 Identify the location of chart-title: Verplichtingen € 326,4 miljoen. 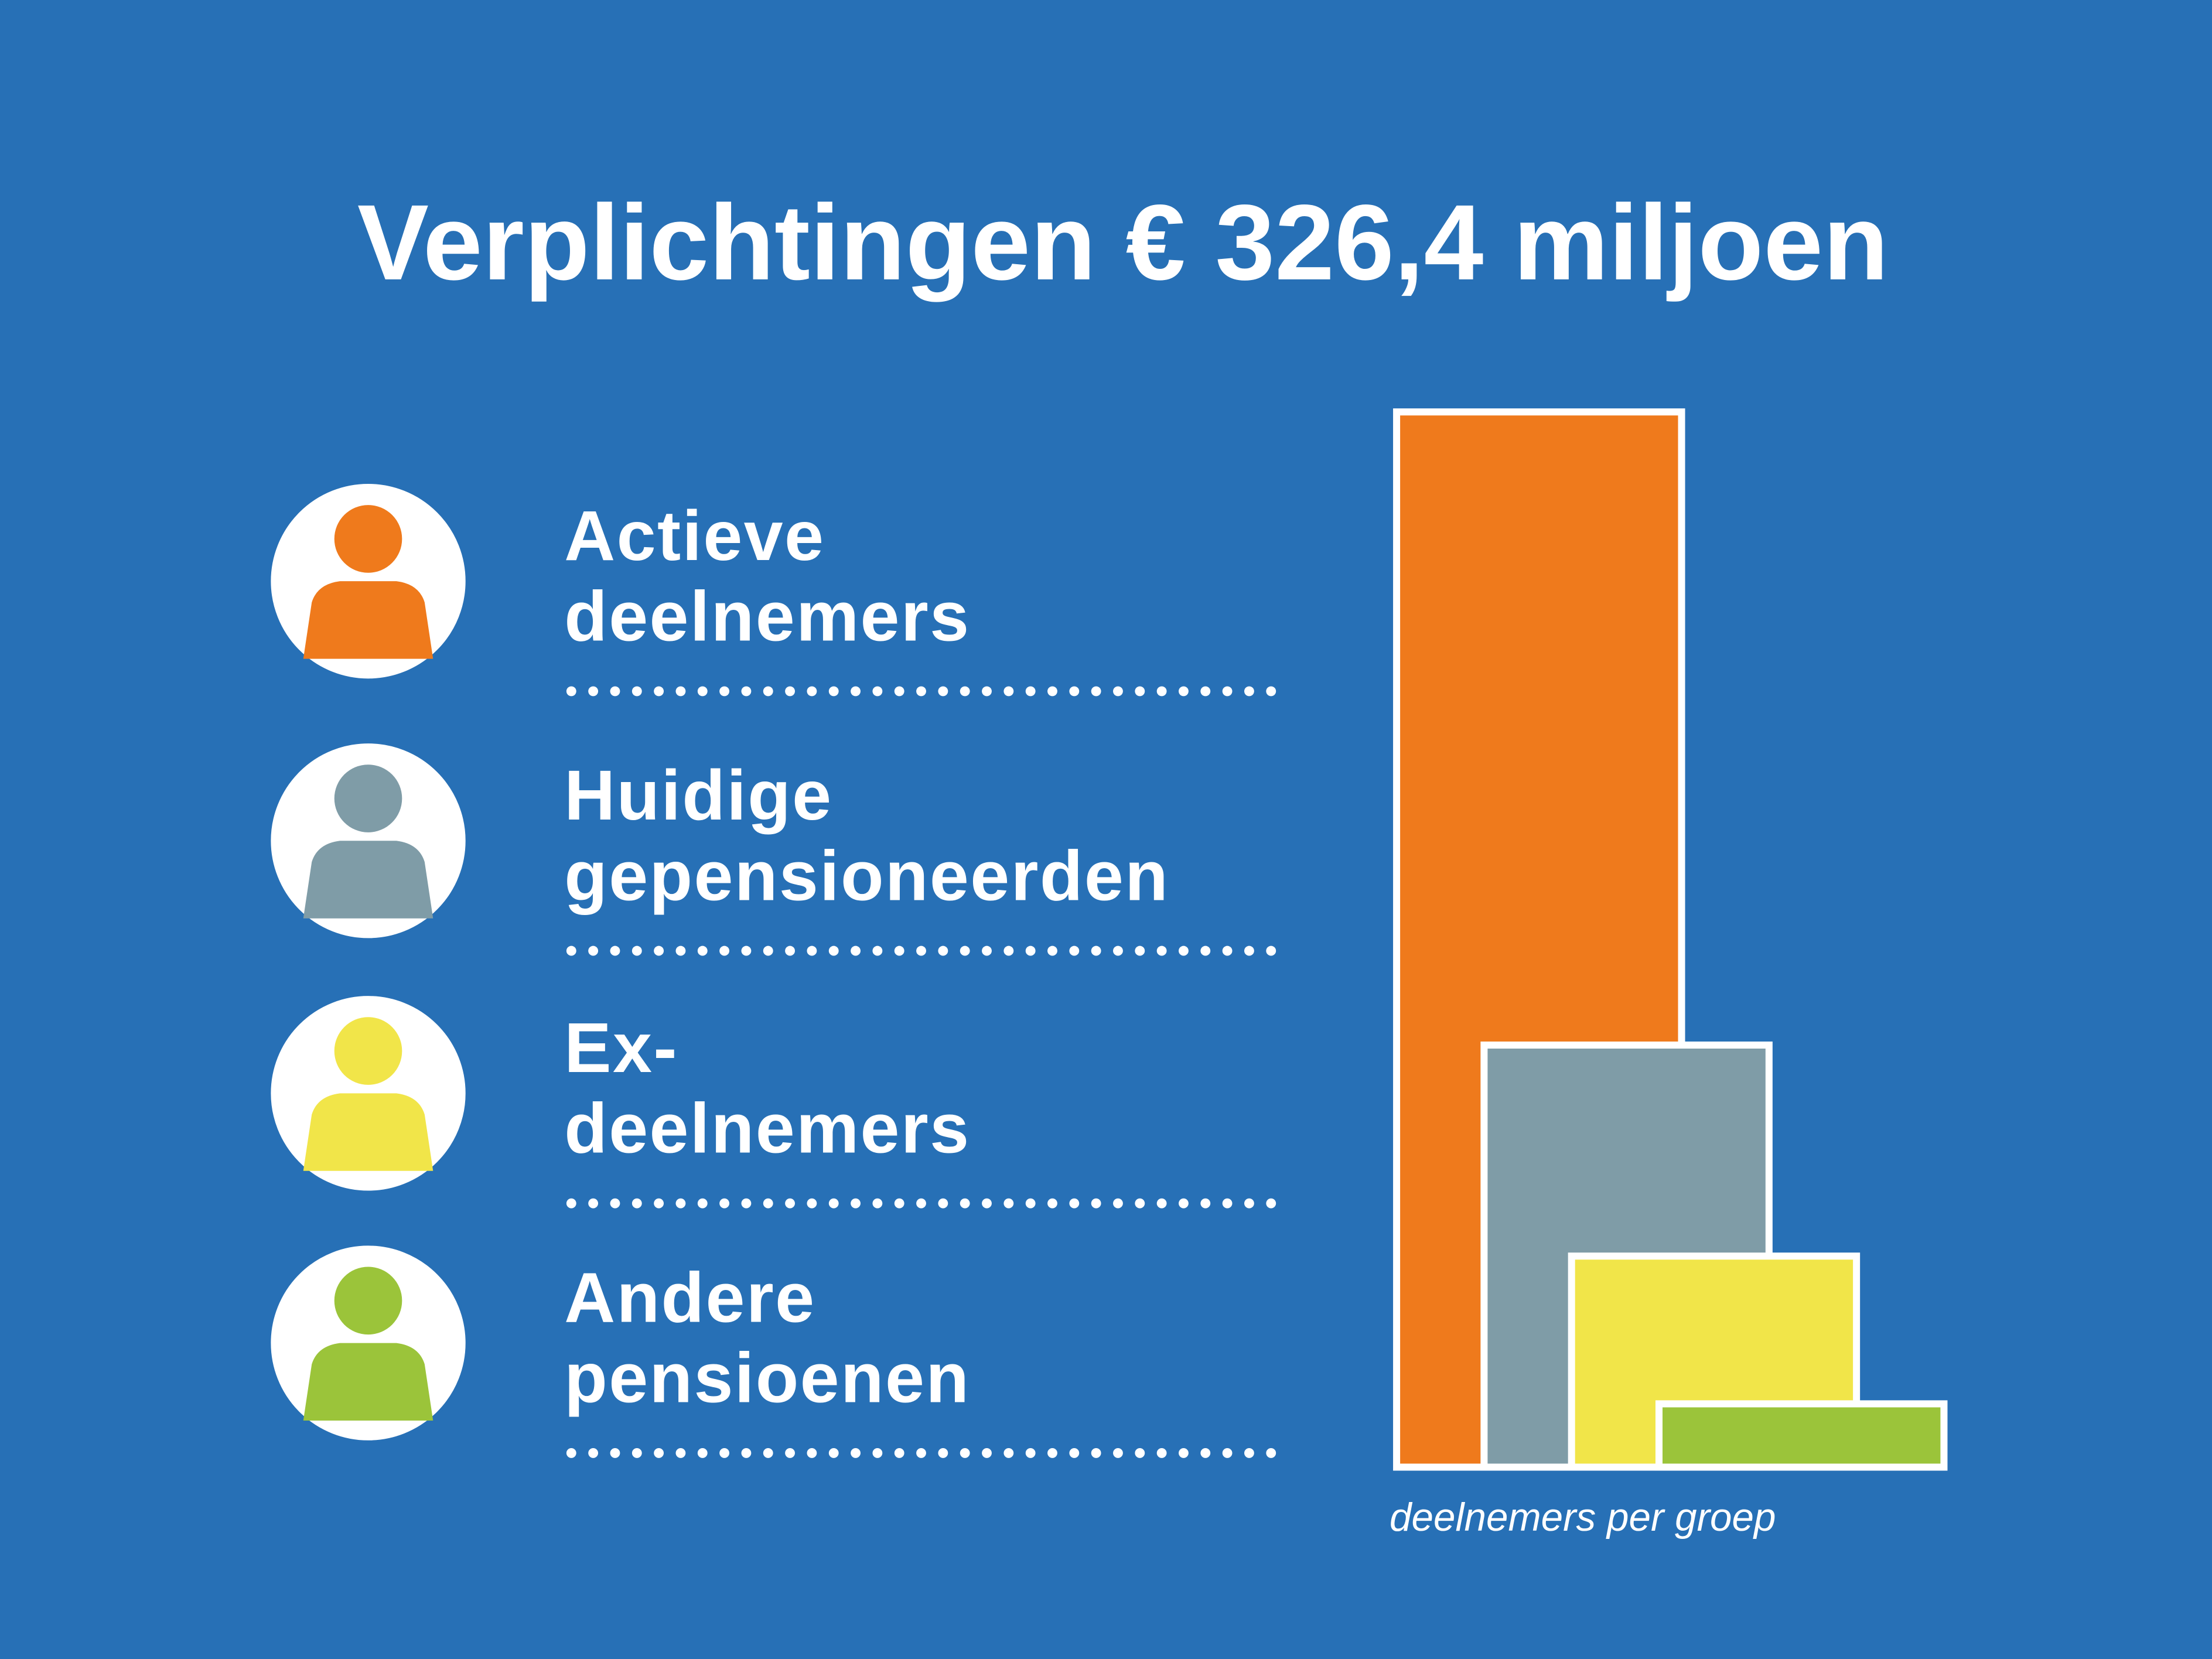
(1123, 242).